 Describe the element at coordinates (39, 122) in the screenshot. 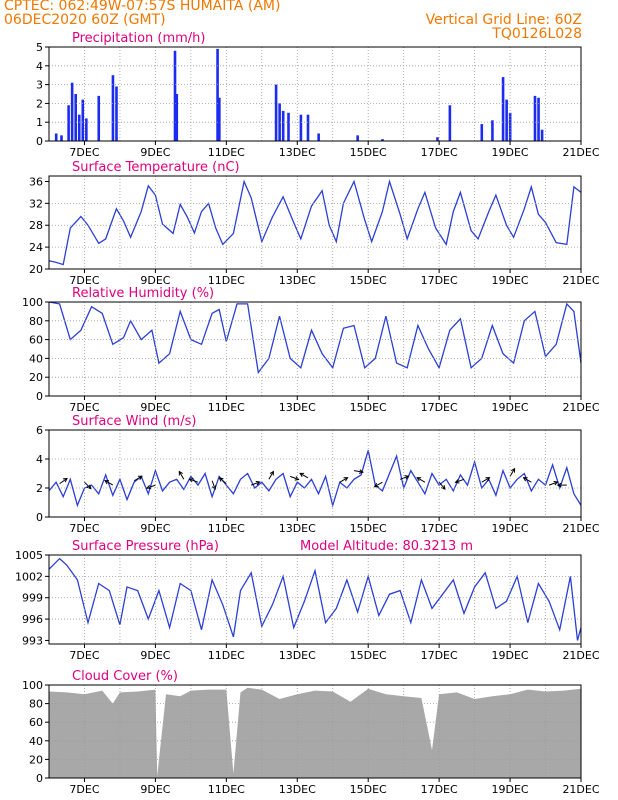

I see `y-tick-label: 1` at that location.